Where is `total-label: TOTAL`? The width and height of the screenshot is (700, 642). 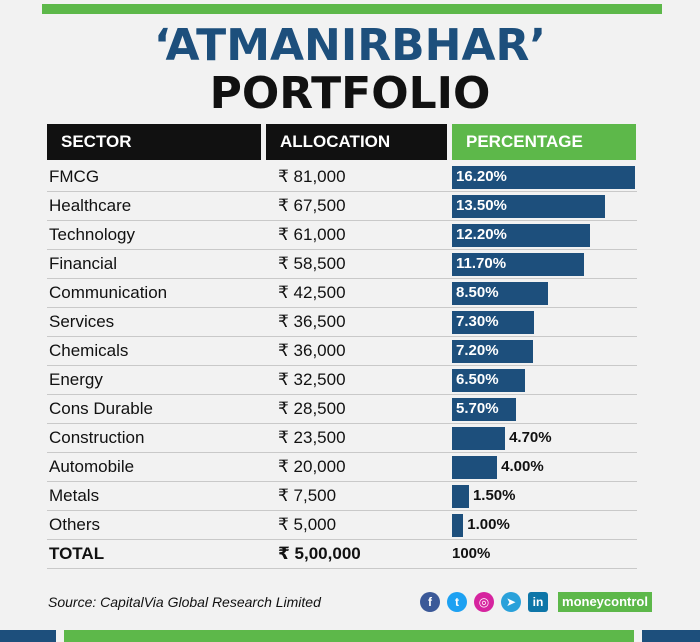 total-label: TOTAL is located at coordinates (77, 553).